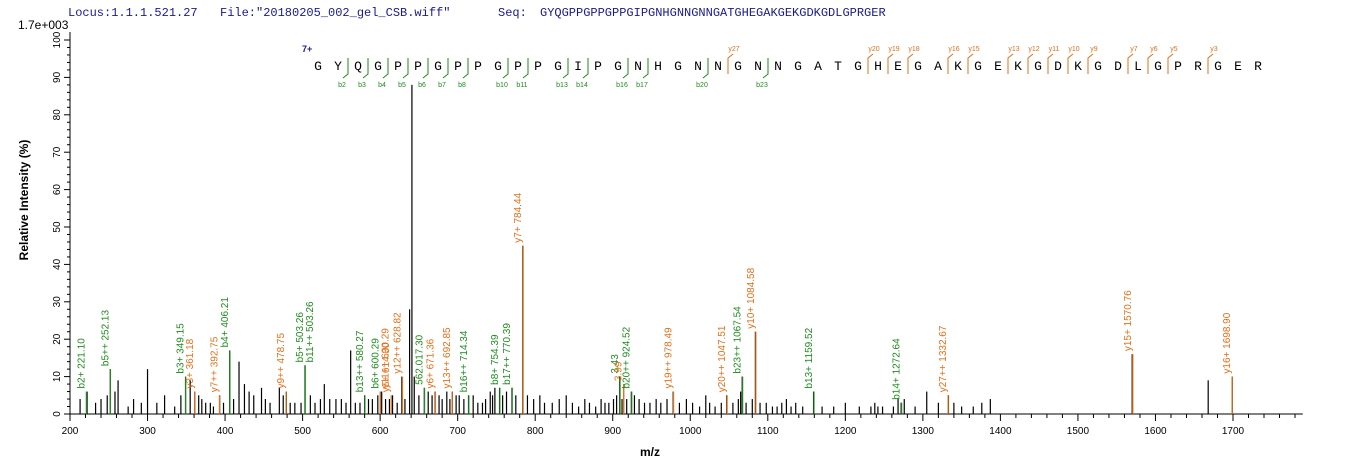 Image resolution: width=1362 pixels, height=473 pixels. Describe the element at coordinates (1078, 431) in the screenshot. I see `x-tick-label: 1500` at that location.